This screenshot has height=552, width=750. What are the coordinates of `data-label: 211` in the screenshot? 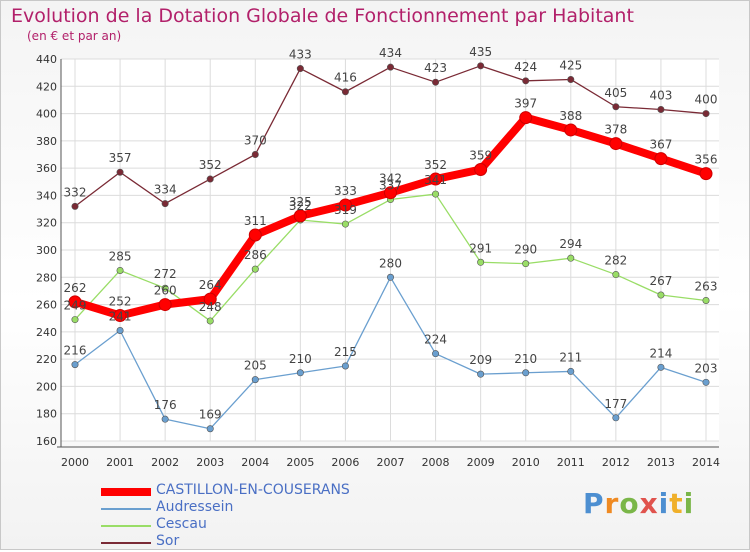 It's located at (570, 357).